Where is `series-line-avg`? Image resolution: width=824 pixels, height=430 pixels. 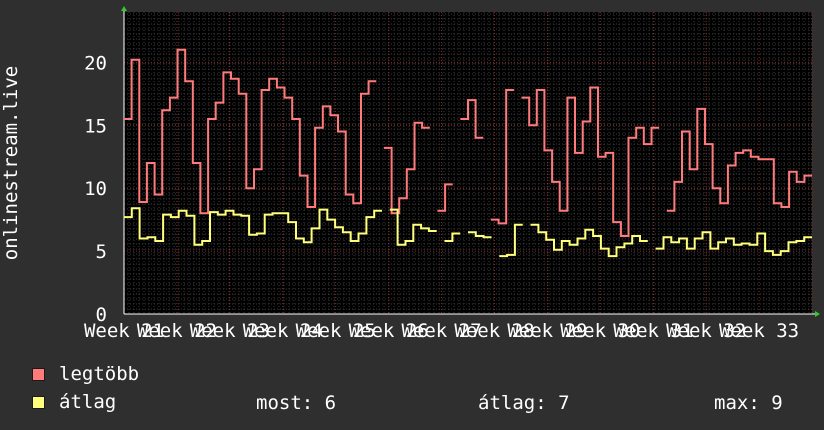 series-line-avg is located at coordinates (468, 232).